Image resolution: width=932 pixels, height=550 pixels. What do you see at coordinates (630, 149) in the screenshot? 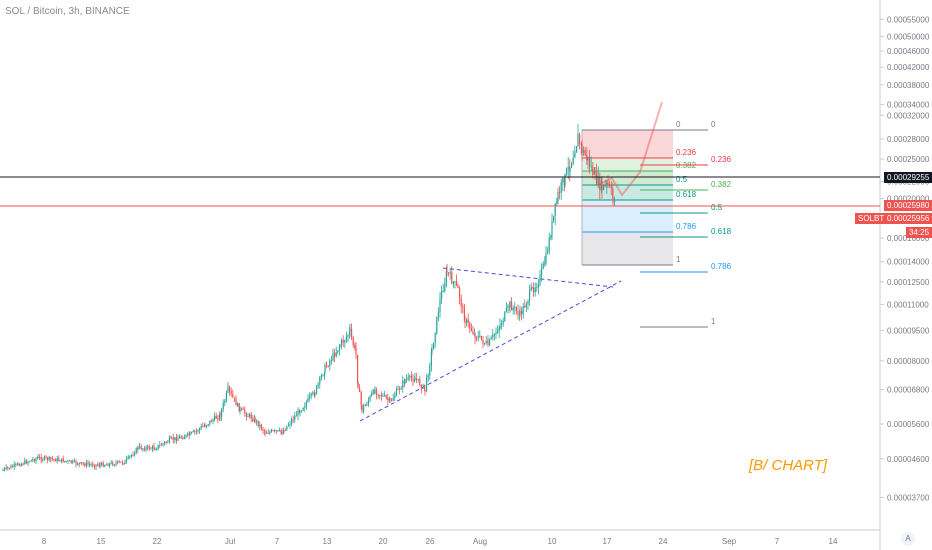
I see `forecast-path` at bounding box center [630, 149].